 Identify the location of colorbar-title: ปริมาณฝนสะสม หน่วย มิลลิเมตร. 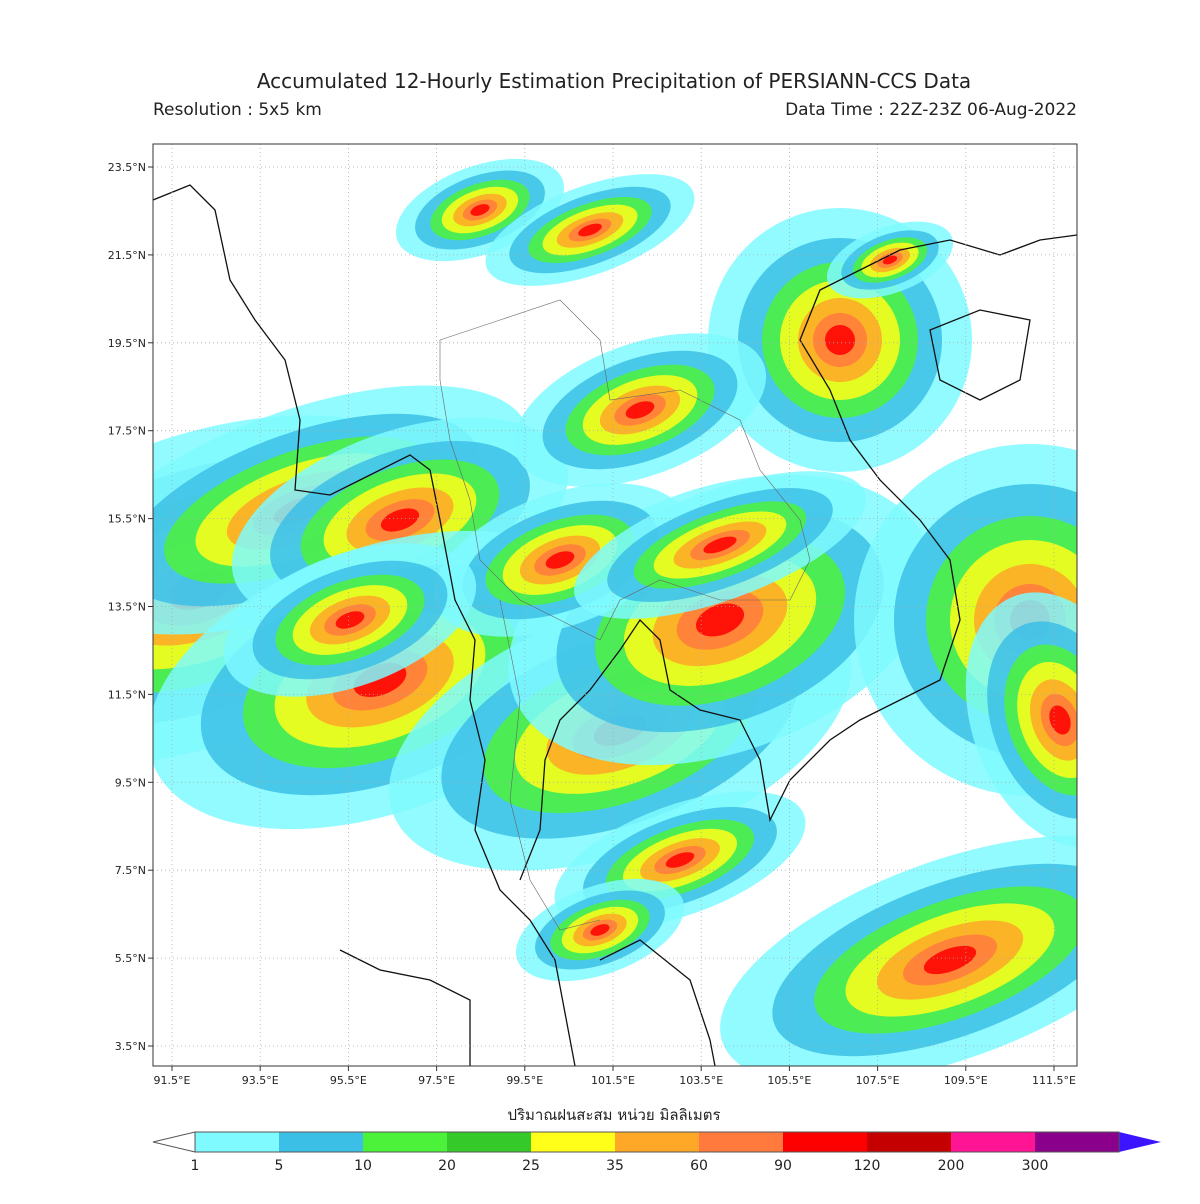
(613, 1115).